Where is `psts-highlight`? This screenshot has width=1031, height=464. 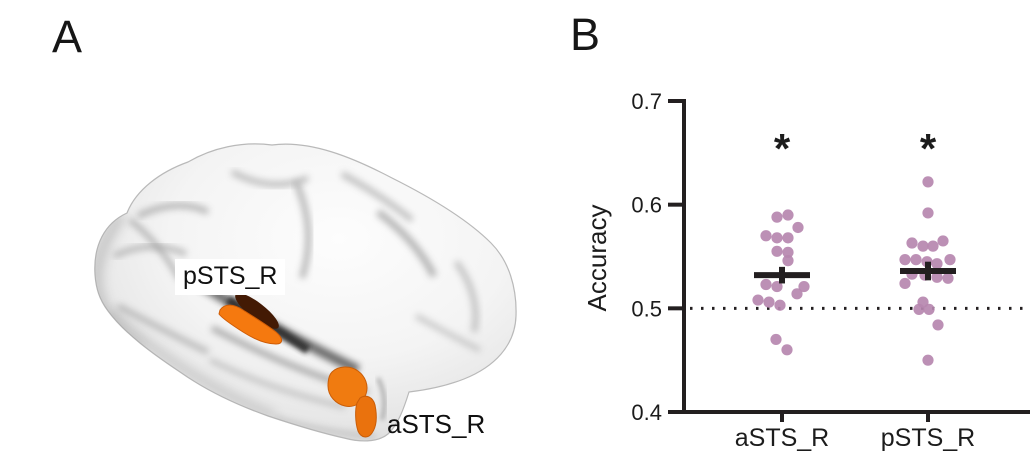 psts-highlight is located at coordinates (250, 324).